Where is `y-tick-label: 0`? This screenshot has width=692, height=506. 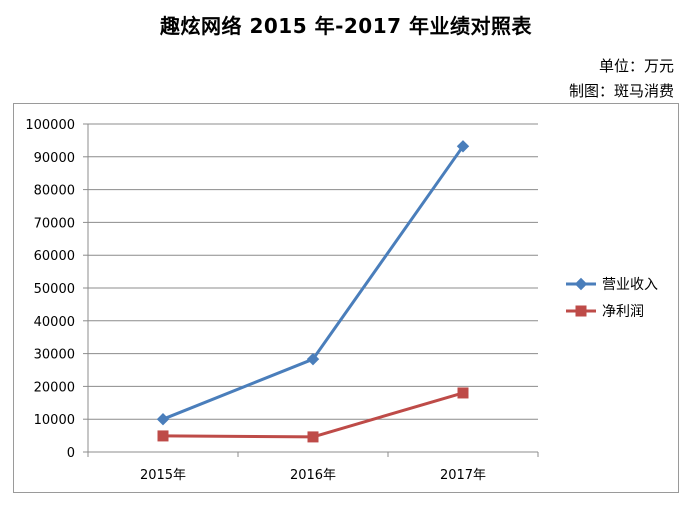 y-tick-label: 0 is located at coordinates (71, 453).